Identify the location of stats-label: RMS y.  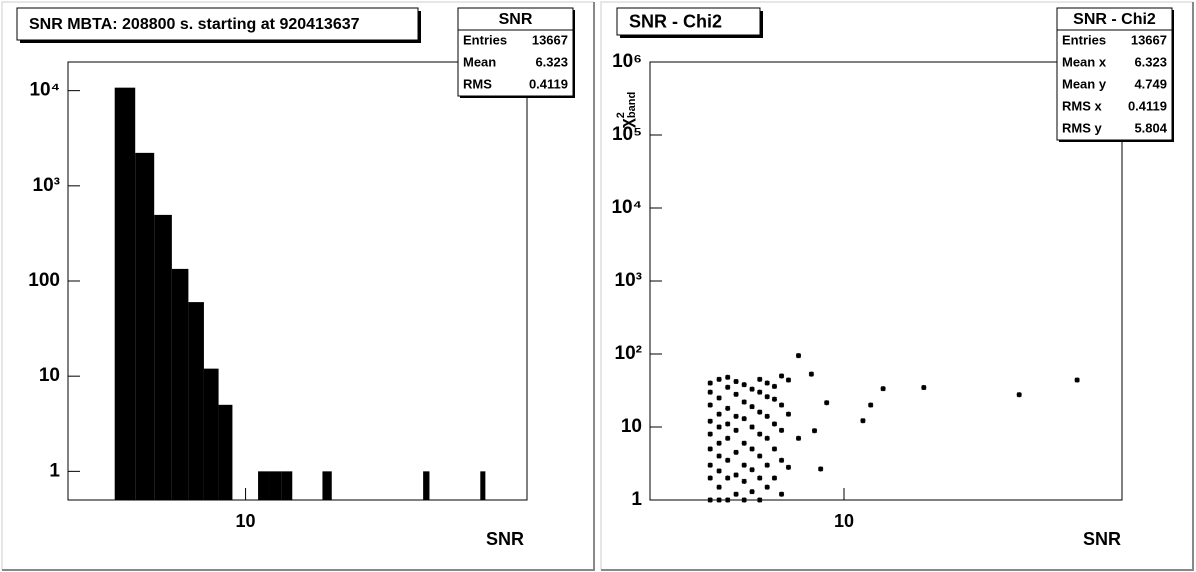
(1082, 127).